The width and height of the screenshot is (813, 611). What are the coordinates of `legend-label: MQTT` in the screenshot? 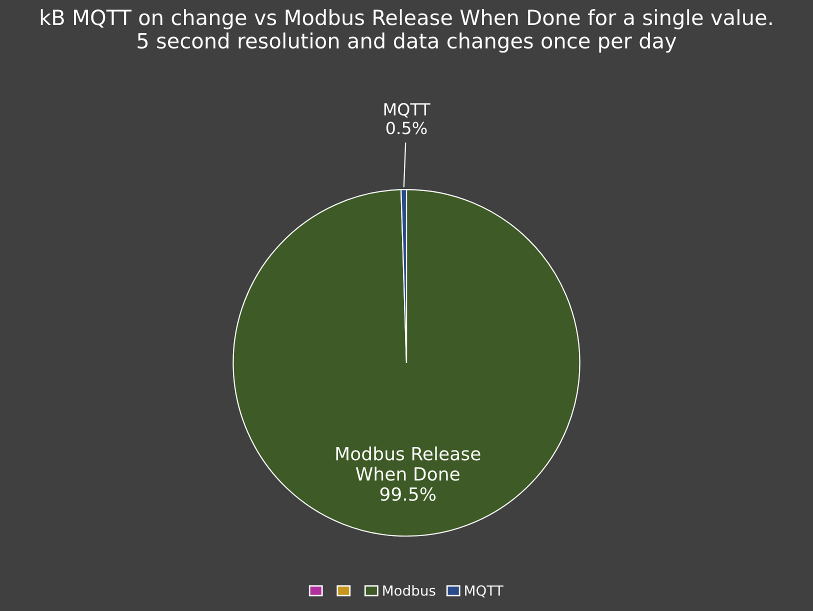 It's located at (484, 591).